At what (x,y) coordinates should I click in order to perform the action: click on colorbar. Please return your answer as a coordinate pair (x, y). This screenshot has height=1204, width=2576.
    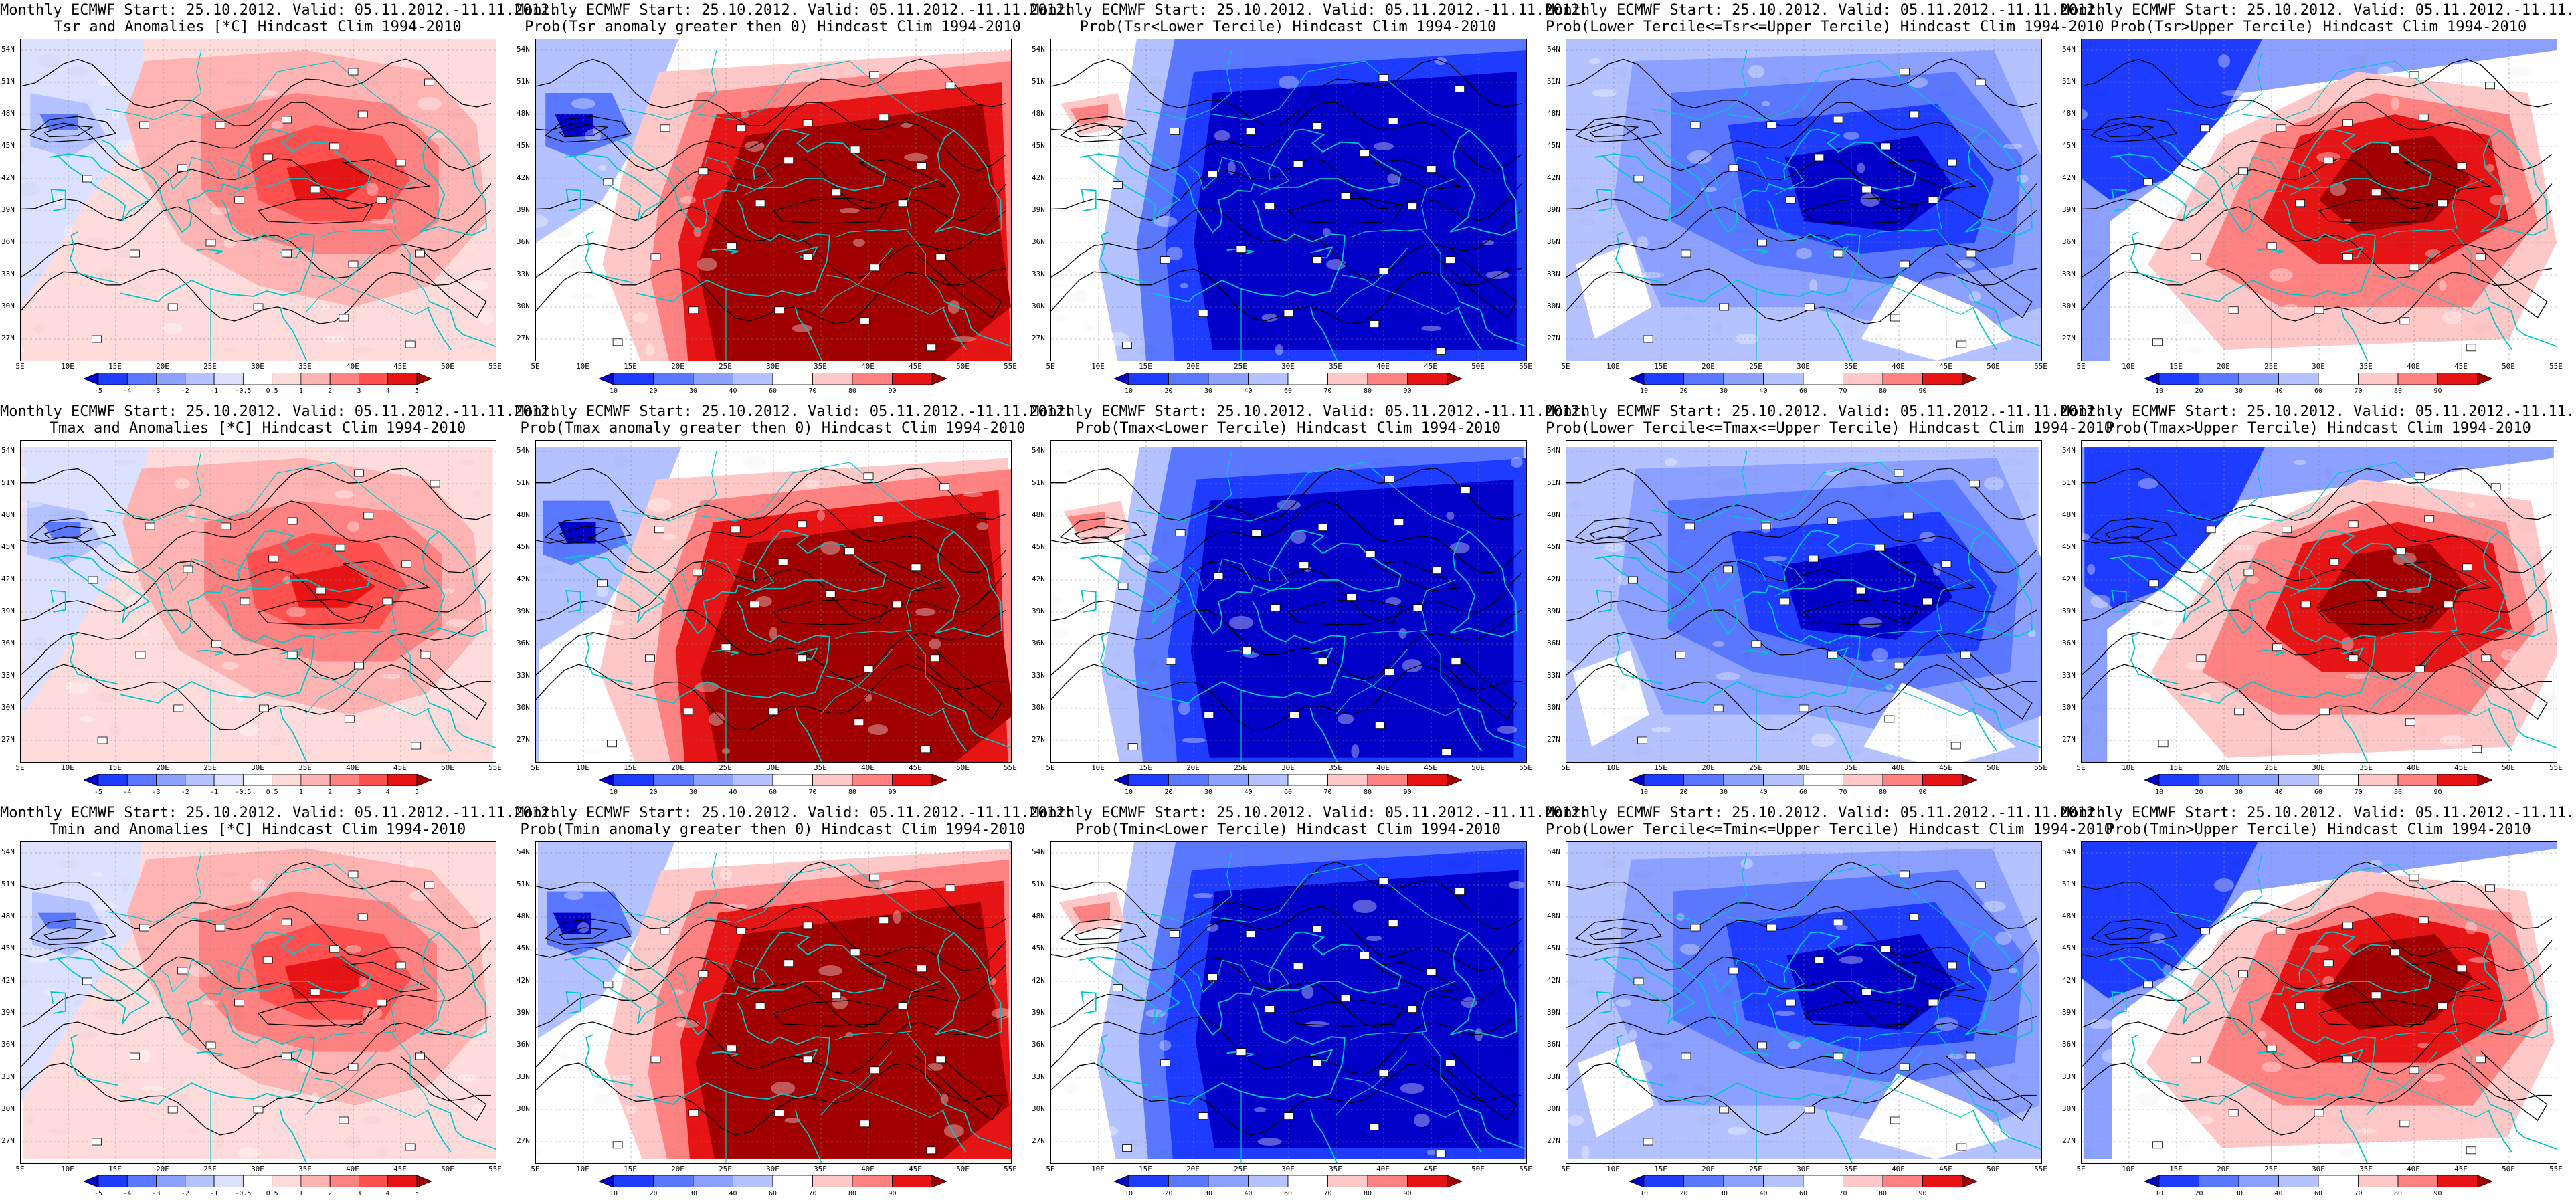
    Looking at the image, I should click on (1288, 780).